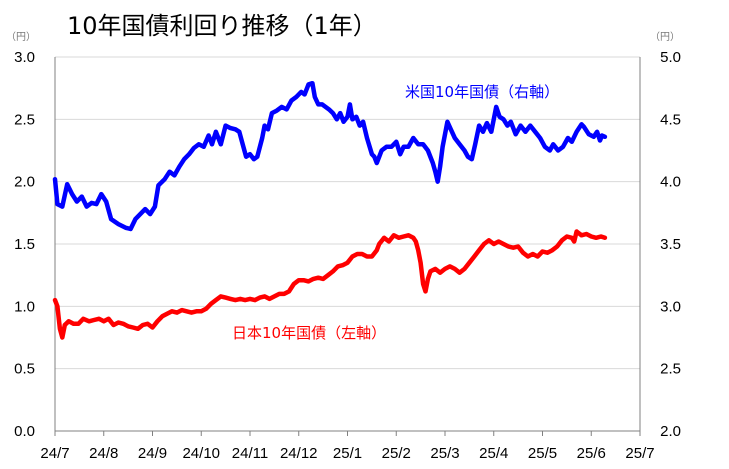  What do you see at coordinates (665, 37) in the screenshot?
I see `right-axis-unit: （円）` at bounding box center [665, 37].